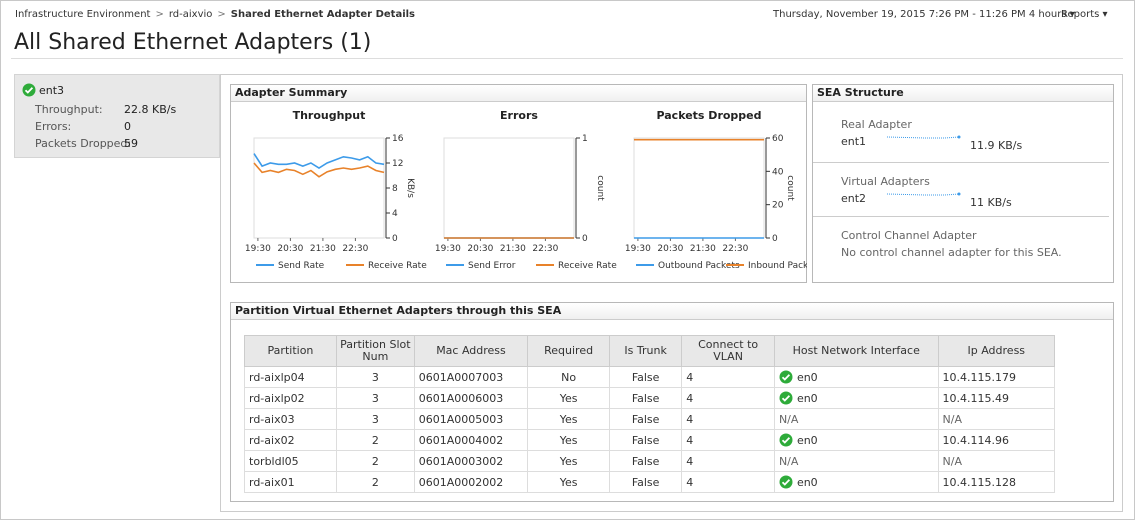  I want to click on legend-label: Send Rate, so click(301, 266).